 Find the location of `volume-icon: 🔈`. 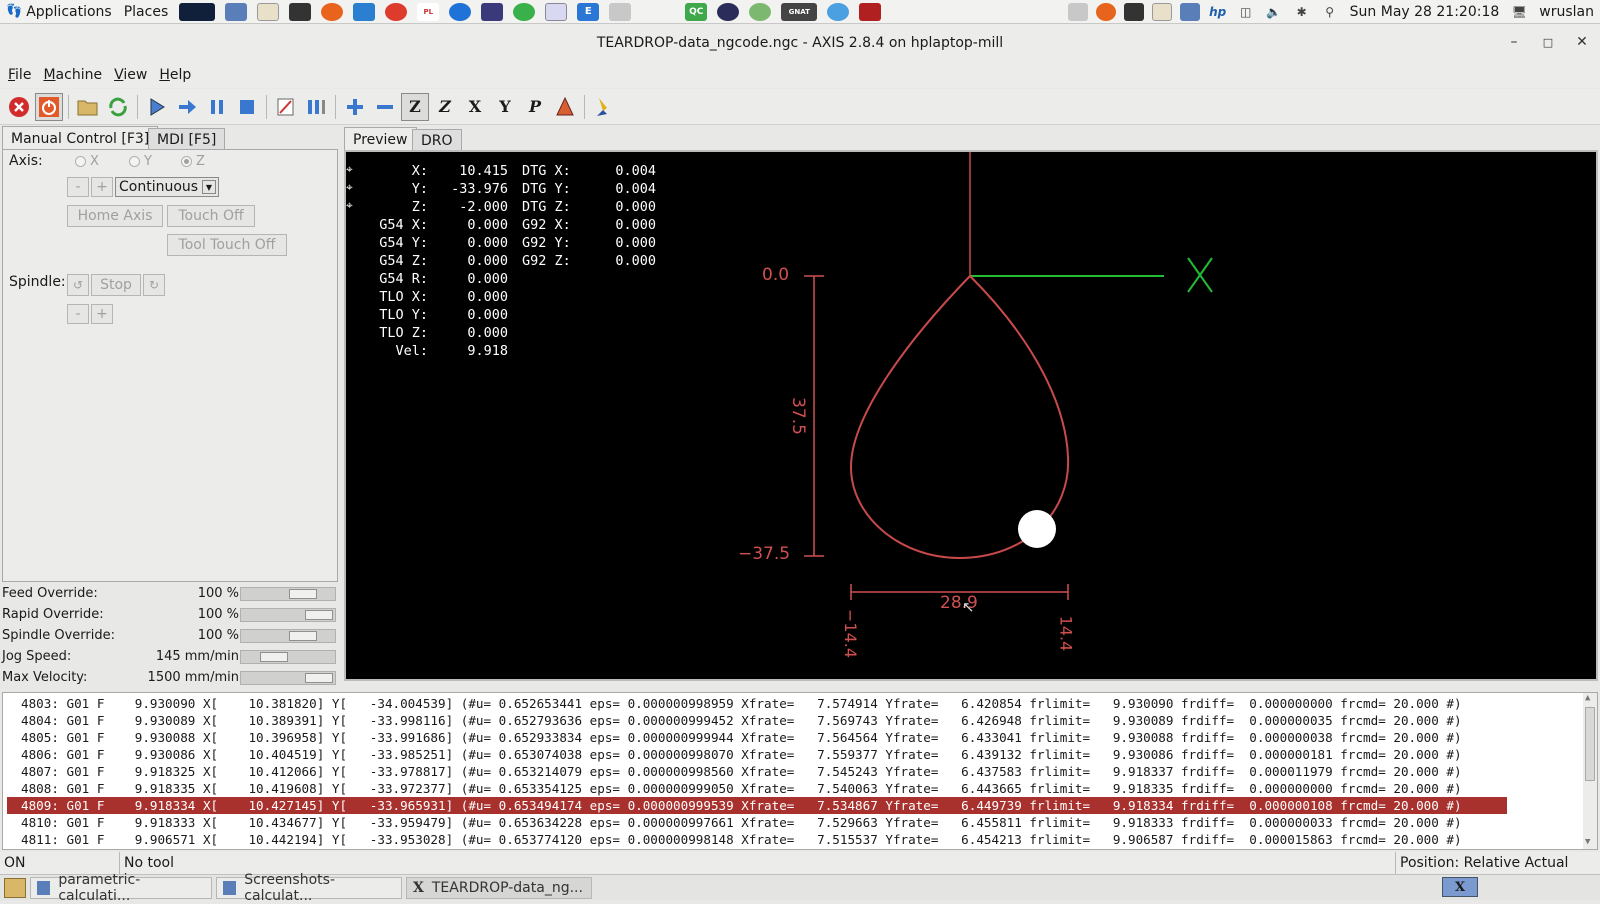

volume-icon: 🔈 is located at coordinates (1274, 12).